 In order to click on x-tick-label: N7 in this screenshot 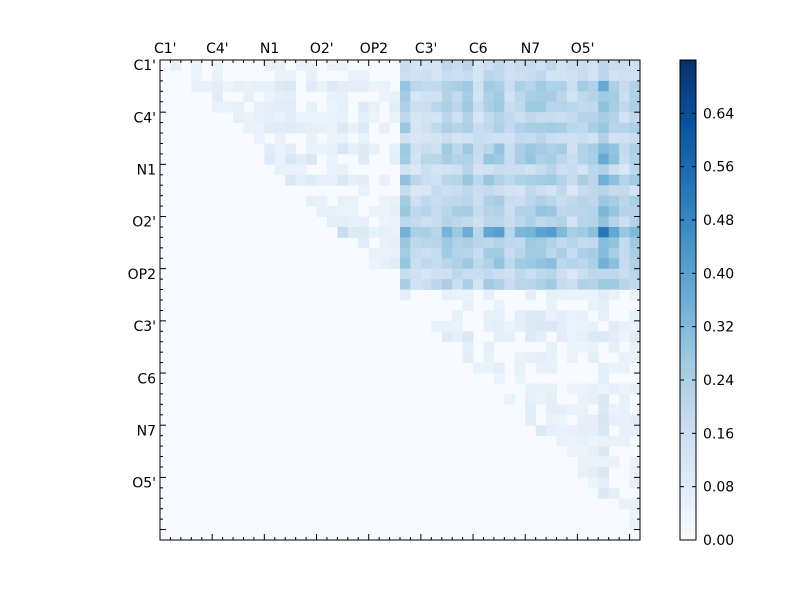, I will do `click(530, 49)`.